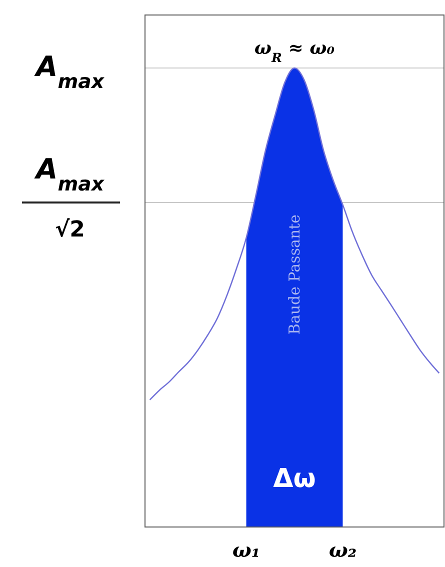 The image size is (445, 567). Describe the element at coordinates (70, 229) in the screenshot. I see `text: √2` at that location.